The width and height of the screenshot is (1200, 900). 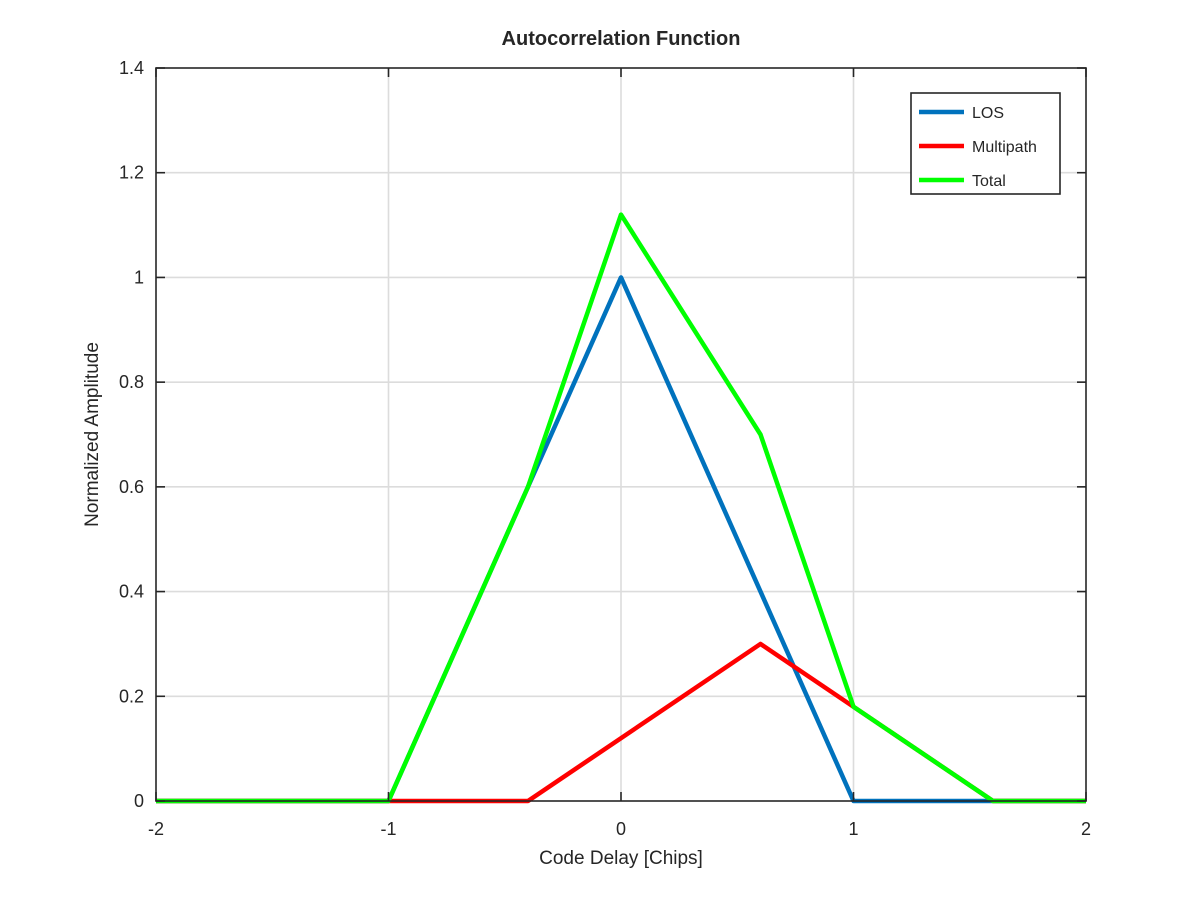 What do you see at coordinates (989, 181) in the screenshot?
I see `legend-label-total: Total` at bounding box center [989, 181].